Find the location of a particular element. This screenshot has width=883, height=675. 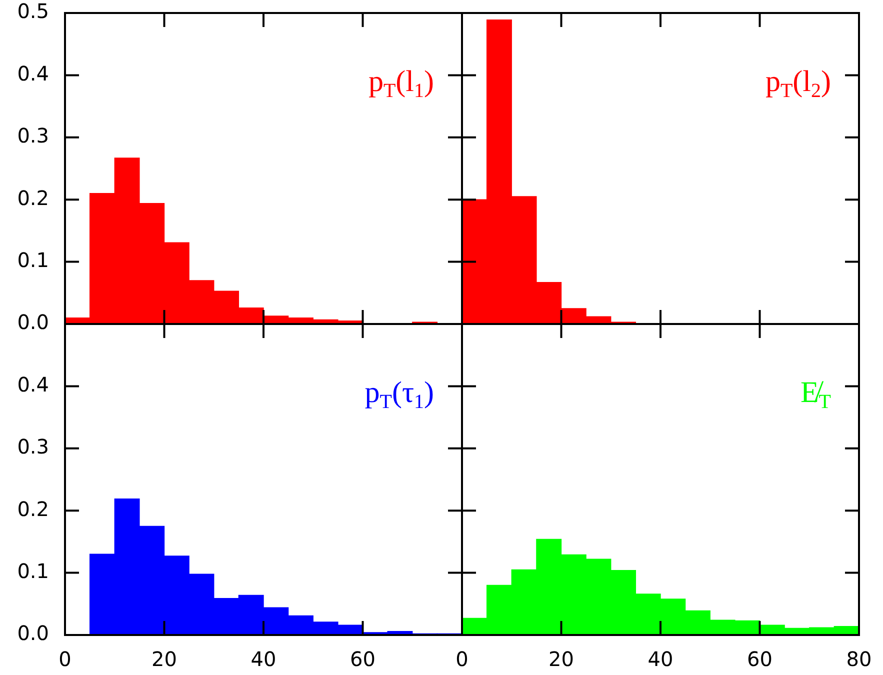

x-tick-label: 80 is located at coordinates (859, 659).